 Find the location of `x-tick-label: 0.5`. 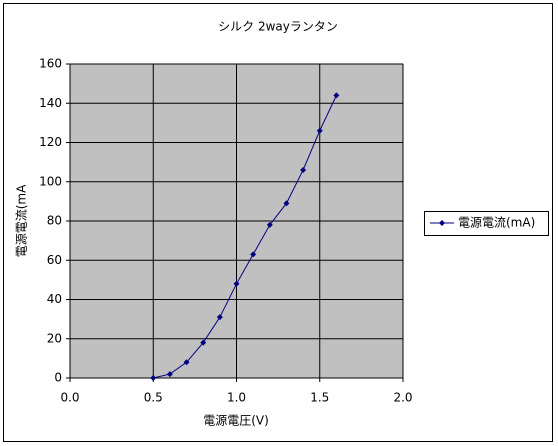

x-tick-label: 0.5 is located at coordinates (153, 398).